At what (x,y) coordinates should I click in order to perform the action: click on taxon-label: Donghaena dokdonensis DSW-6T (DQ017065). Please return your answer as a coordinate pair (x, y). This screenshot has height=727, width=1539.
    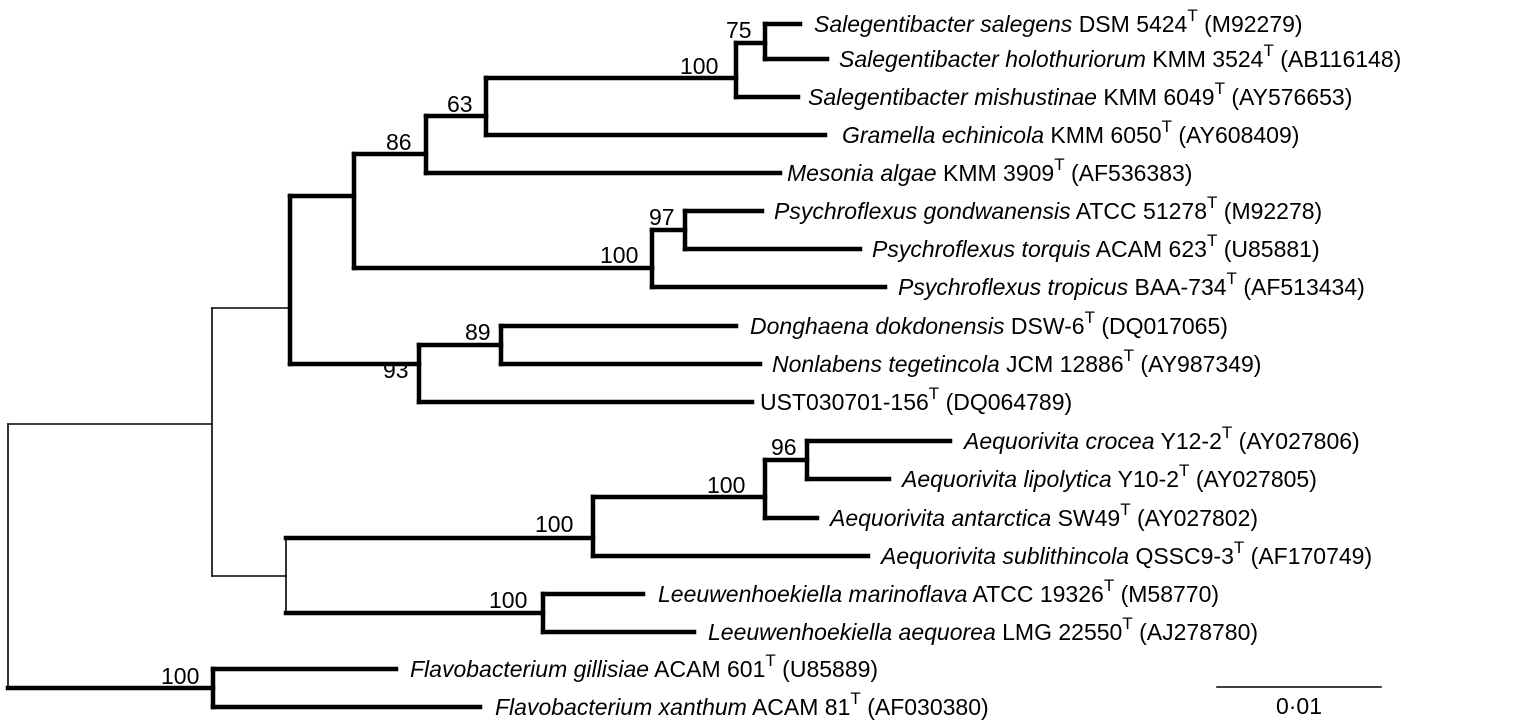
    Looking at the image, I should click on (989, 323).